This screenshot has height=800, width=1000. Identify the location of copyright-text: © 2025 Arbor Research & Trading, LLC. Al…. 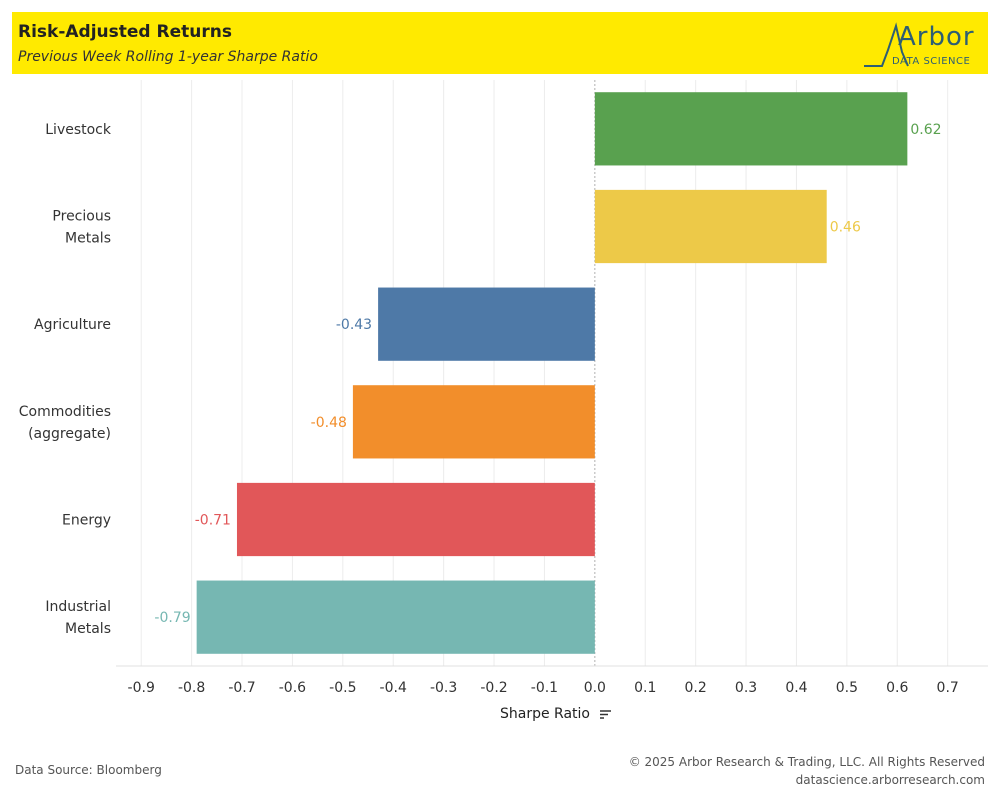
(806, 762).